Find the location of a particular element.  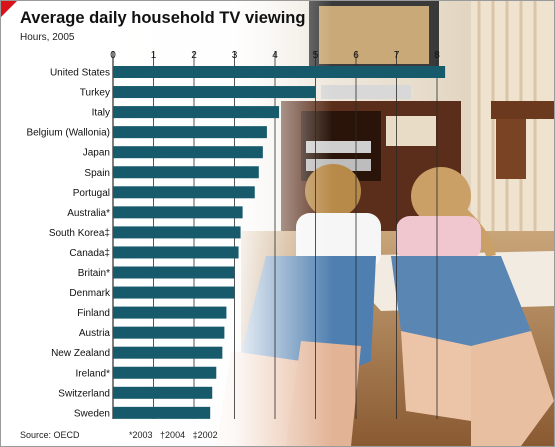

category-label-6: Portugal is located at coordinates (91, 193).